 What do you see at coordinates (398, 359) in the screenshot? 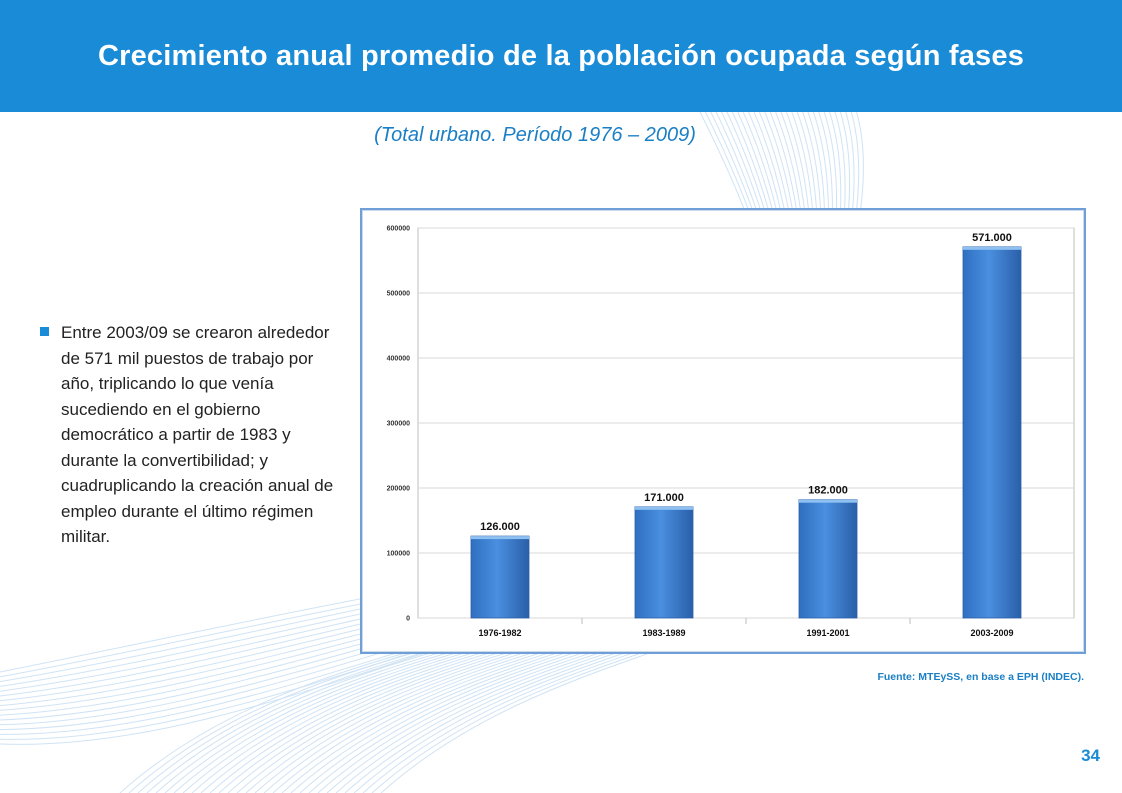
I see `y-tick-label: 400000` at bounding box center [398, 359].